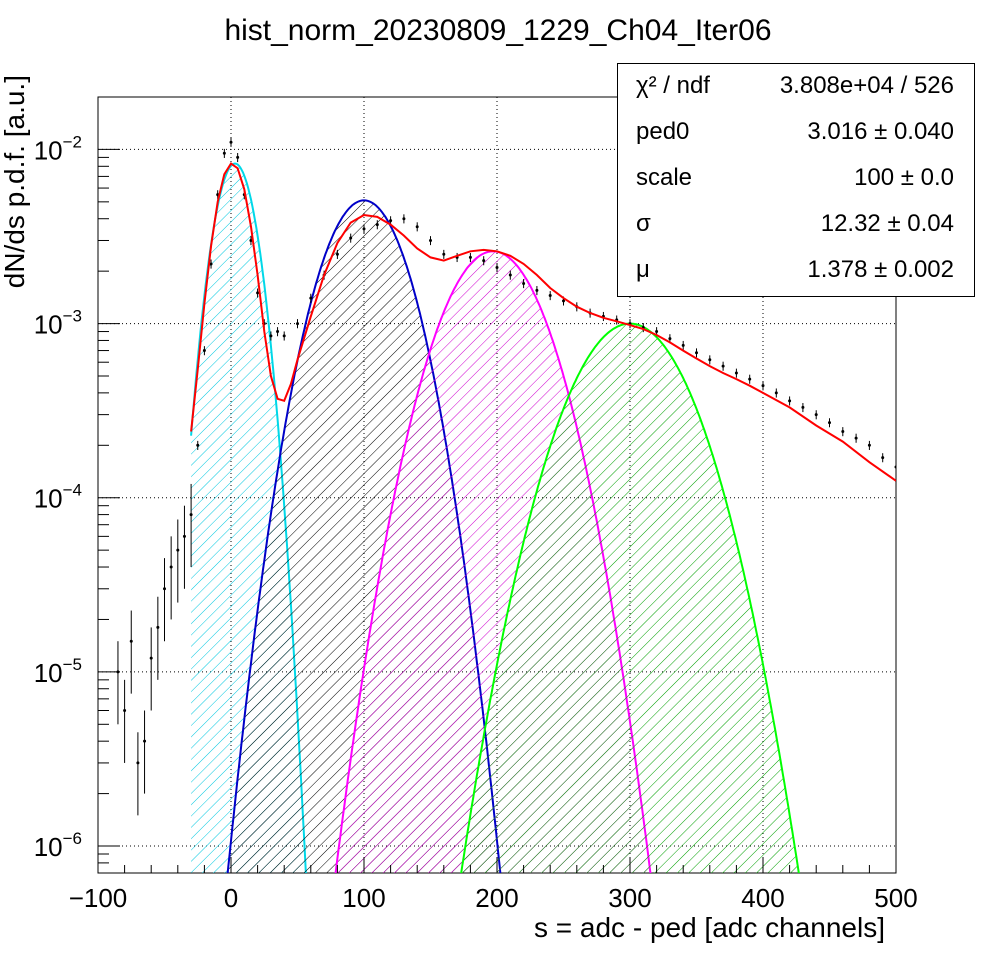 This screenshot has height=972, width=996. What do you see at coordinates (880, 131) in the screenshot?
I see `stats-value: 3.016 ± 0.040` at bounding box center [880, 131].